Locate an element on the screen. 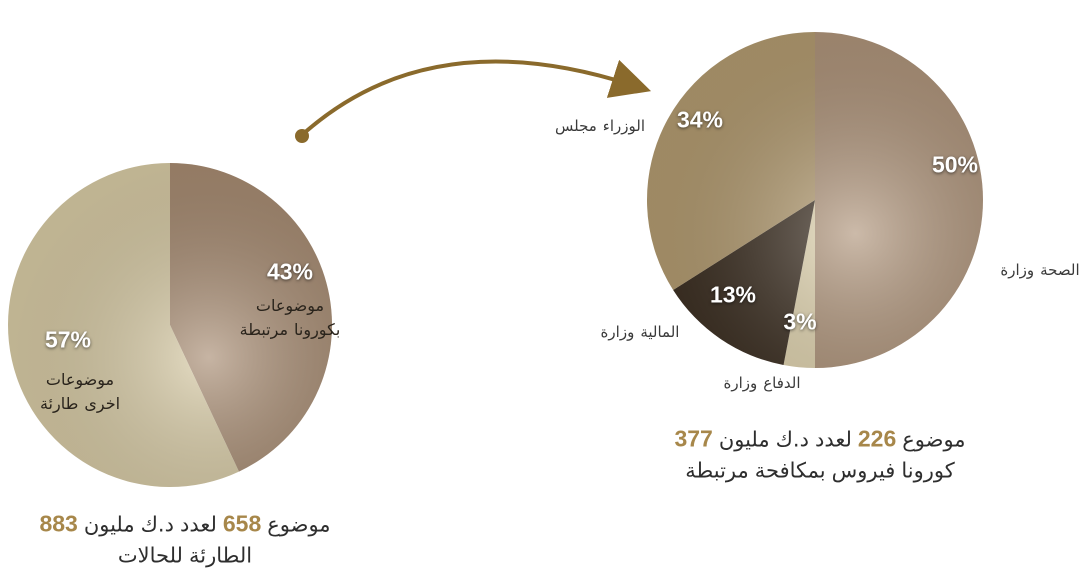 Image resolution: width=1091 pixels, height=573 pixels. slice-label: 57% is located at coordinates (68, 340).